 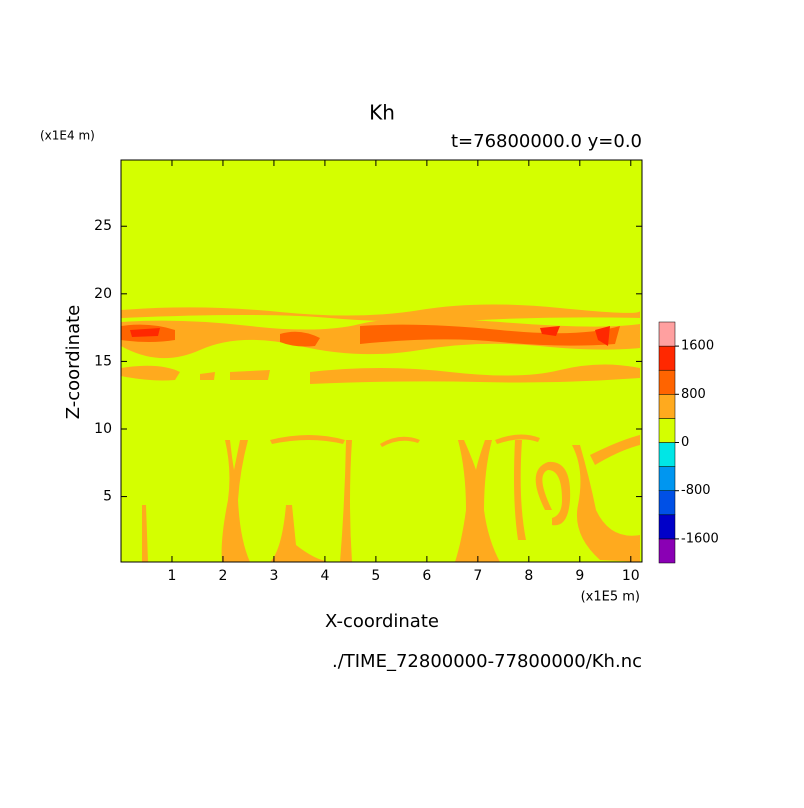 I want to click on y-tick-label: 20, so click(x=103, y=294).